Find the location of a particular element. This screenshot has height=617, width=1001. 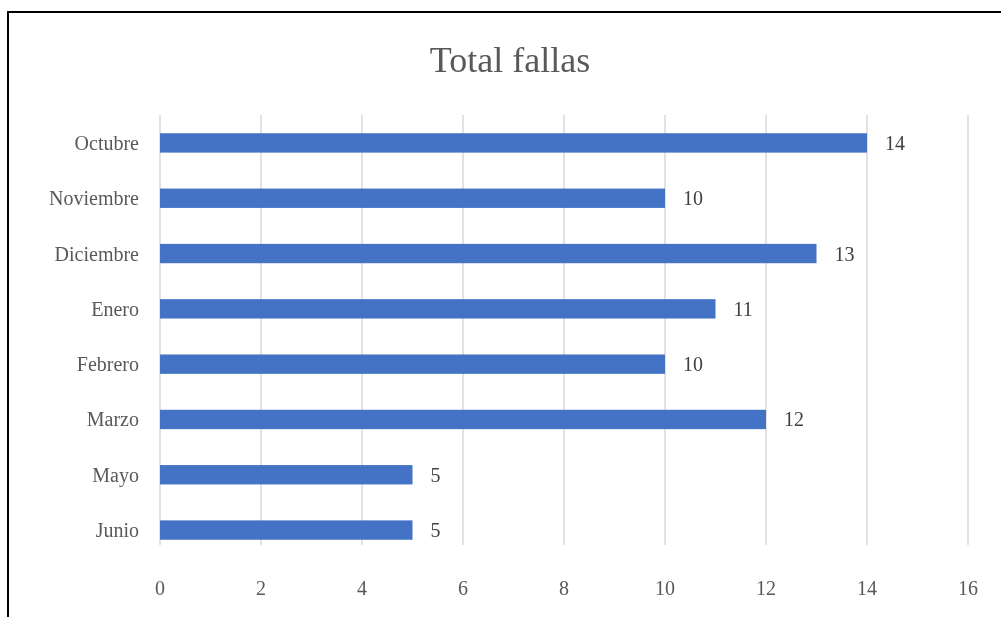

data-label: 12 is located at coordinates (794, 419).